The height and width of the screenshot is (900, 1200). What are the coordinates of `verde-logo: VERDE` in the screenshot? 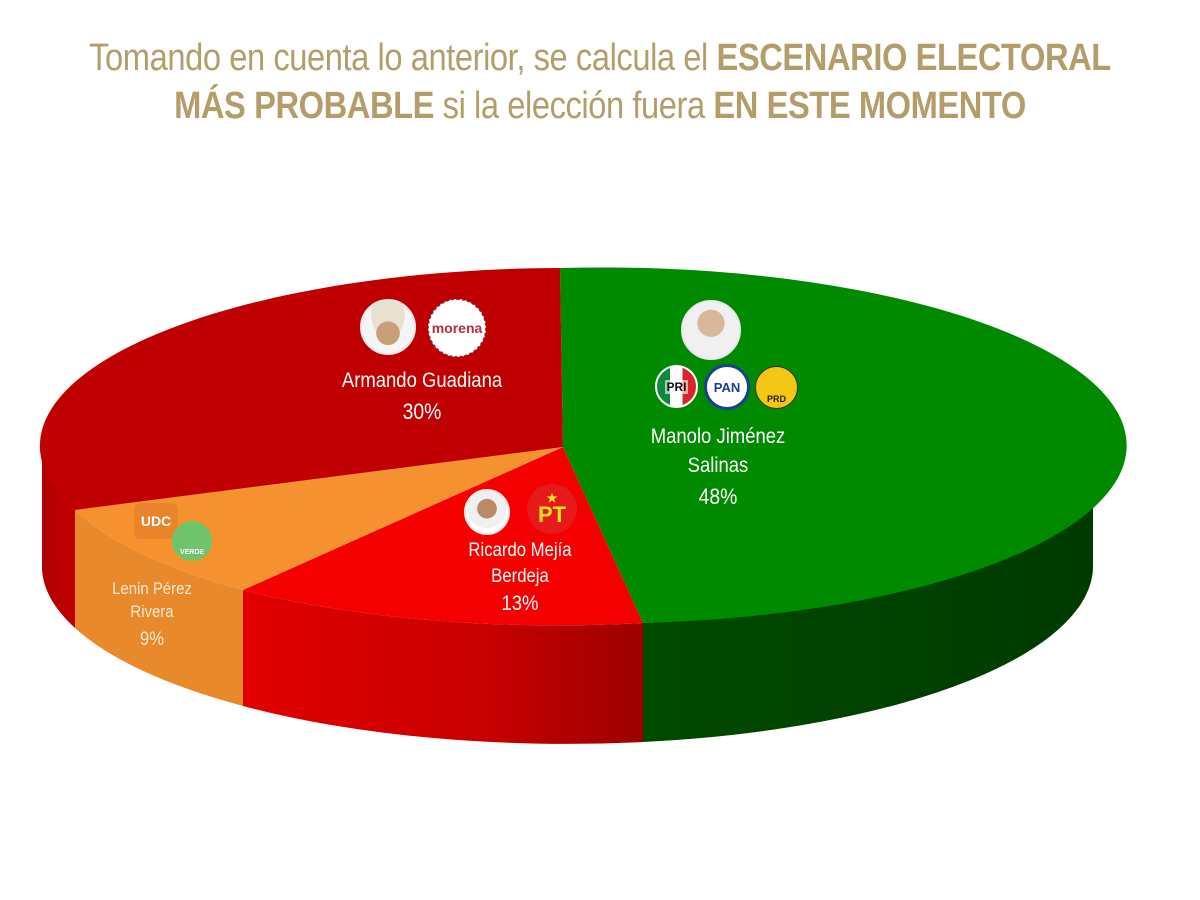 It's located at (192, 541).